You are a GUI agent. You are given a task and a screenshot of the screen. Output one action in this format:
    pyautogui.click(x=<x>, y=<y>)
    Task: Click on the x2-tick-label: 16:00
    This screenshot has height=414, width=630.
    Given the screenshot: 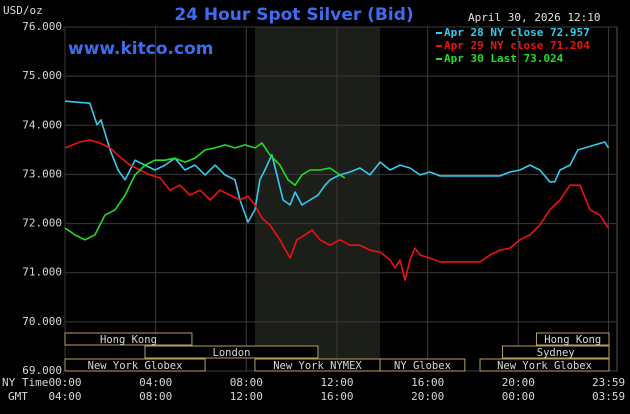 What is the action you would take?
    pyautogui.click(x=336, y=396)
    